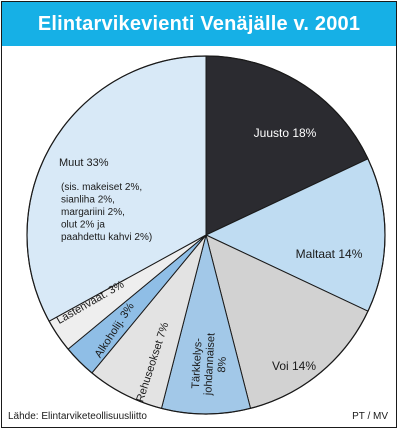 Image resolution: width=400 pixels, height=431 pixels. Describe the element at coordinates (285, 133) in the screenshot. I see `slice-label-0: Juusto 18%` at that location.